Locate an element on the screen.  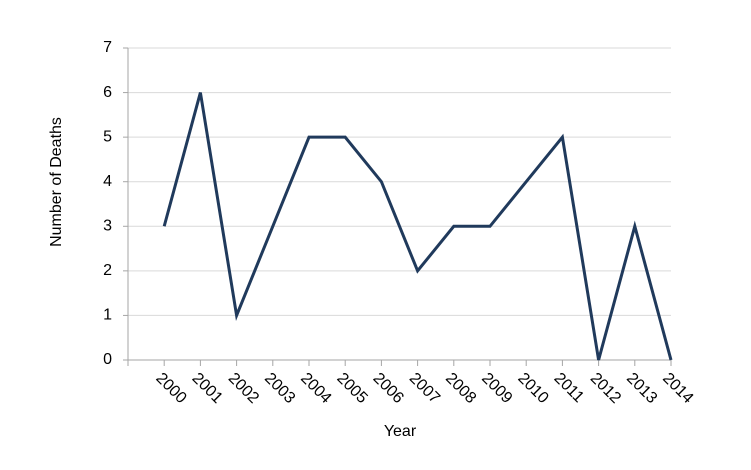
y-tick-label: 4 is located at coordinates (107, 181).